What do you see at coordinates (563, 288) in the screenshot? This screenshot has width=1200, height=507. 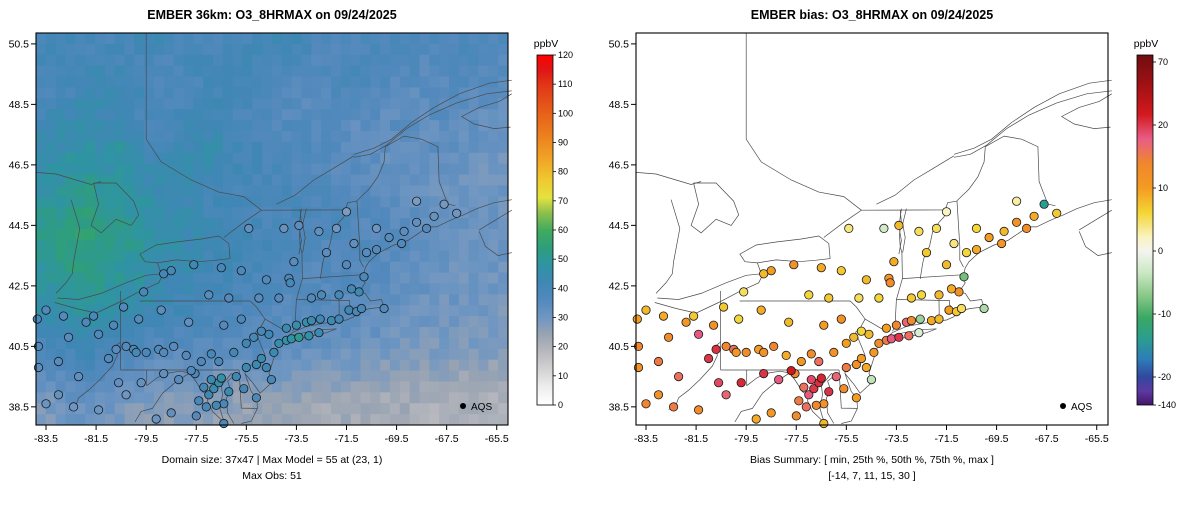 I see `colorbar-tick-label: 40` at bounding box center [563, 288].